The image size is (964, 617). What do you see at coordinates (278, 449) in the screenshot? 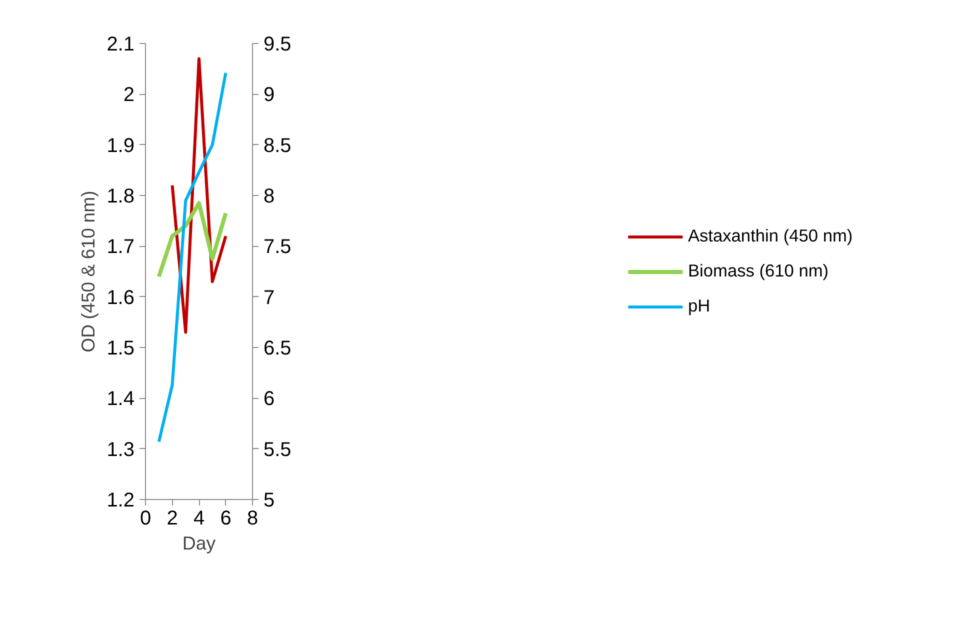
I see `y2-tick-label: 5.5` at bounding box center [278, 449].